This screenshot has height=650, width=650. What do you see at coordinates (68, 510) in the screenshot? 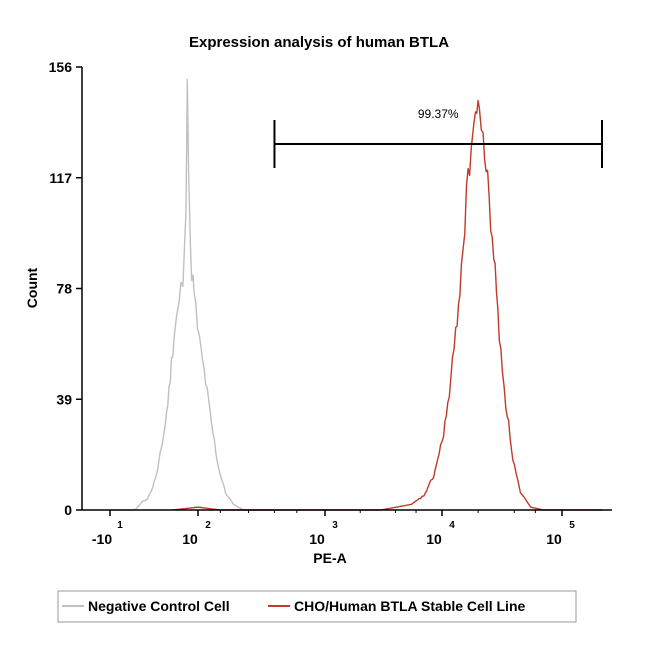
I see `y-tick-label: 0` at bounding box center [68, 510].